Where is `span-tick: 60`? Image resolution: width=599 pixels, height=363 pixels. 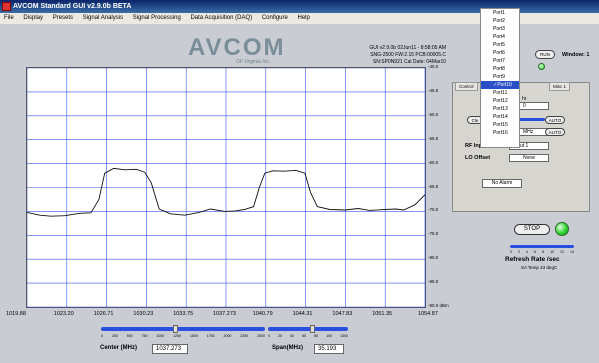
span-tick: 60 is located at coordinates (304, 336).